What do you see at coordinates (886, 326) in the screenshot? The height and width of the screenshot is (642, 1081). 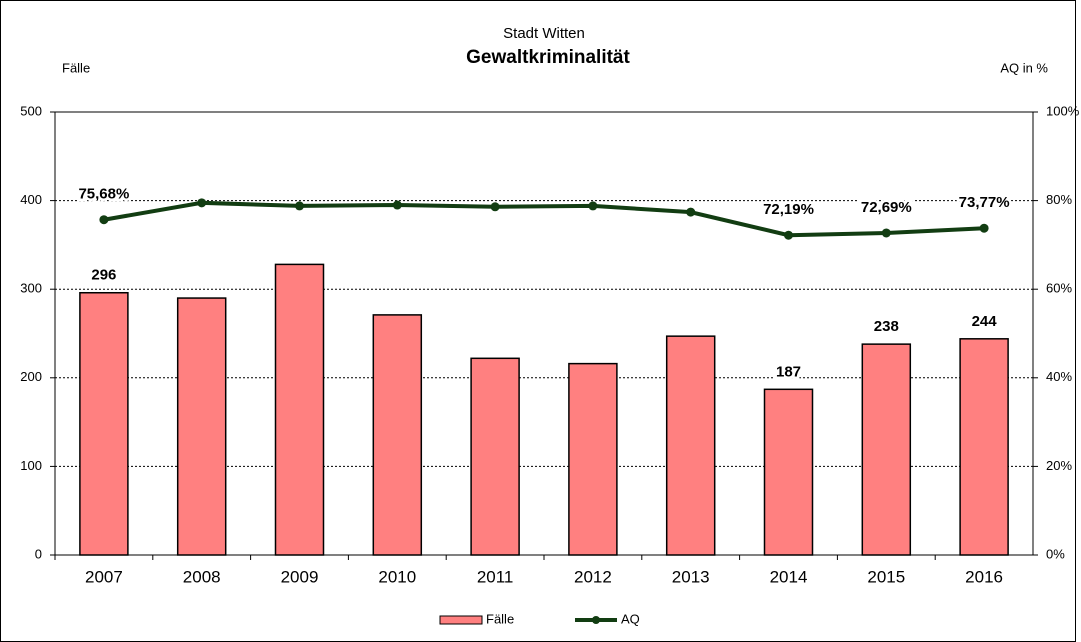 I see `data-label: 238` at bounding box center [886, 326].